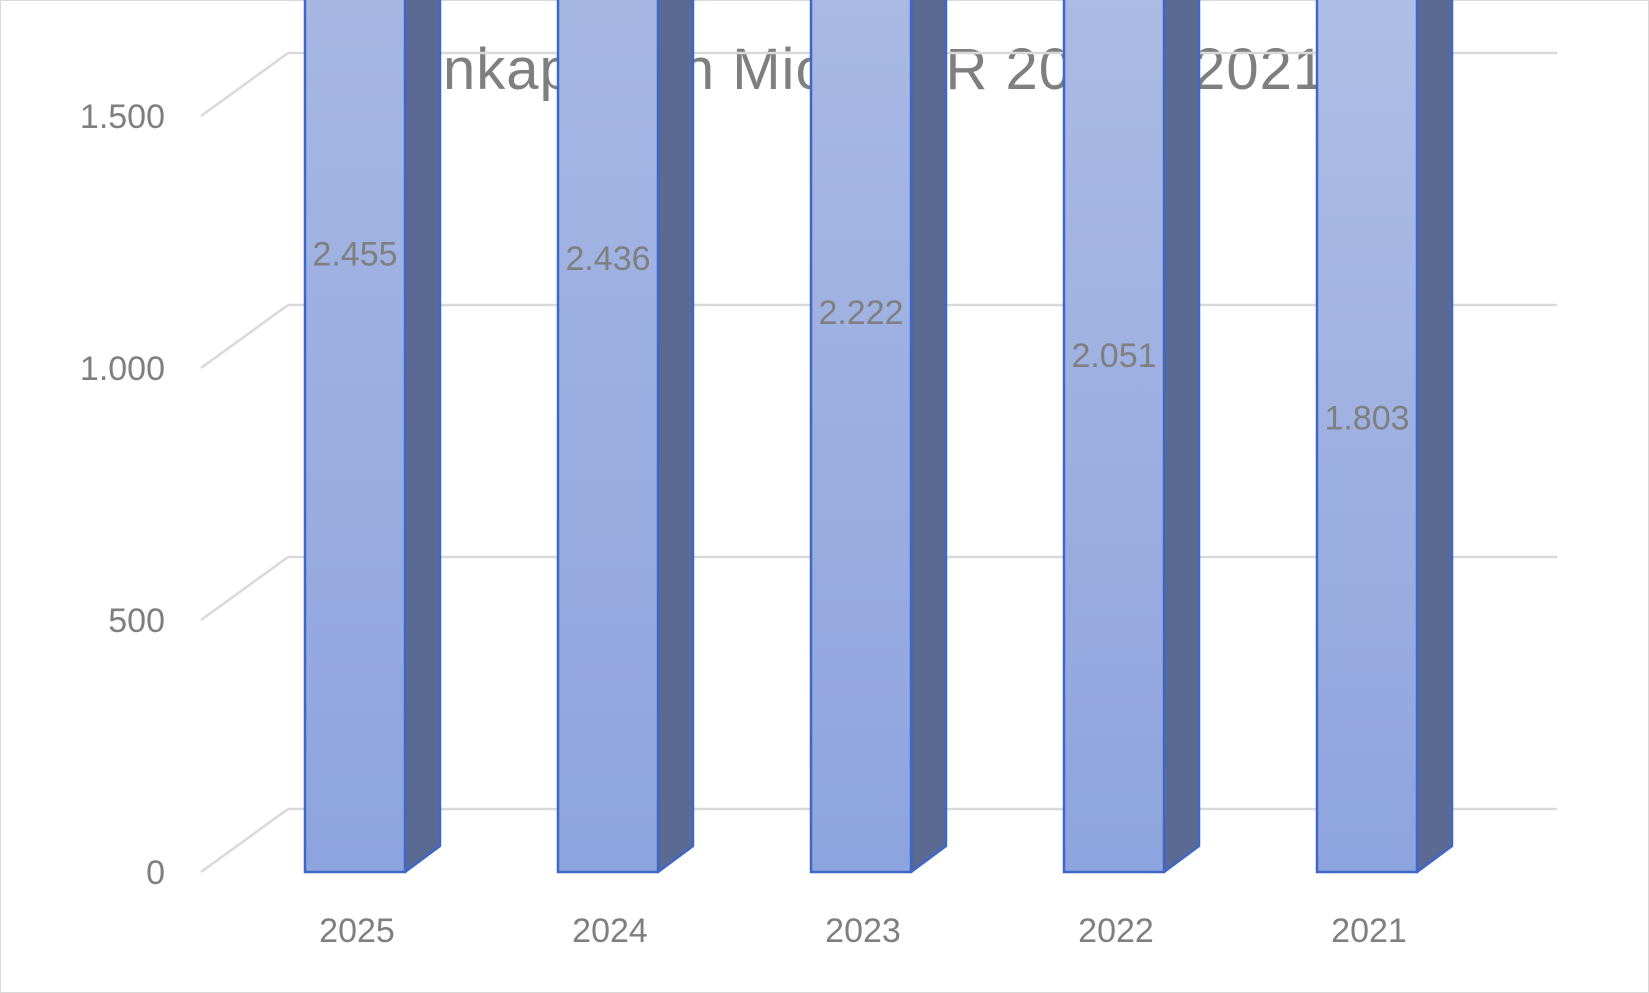 The image size is (1649, 993). Describe the element at coordinates (136, 621) in the screenshot. I see `y-tick-label: 500` at that location.